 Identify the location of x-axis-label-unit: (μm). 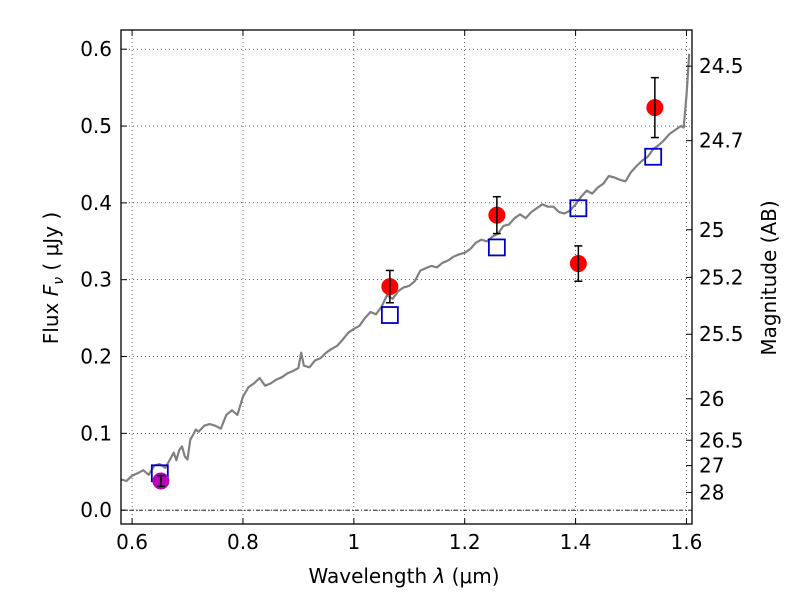
(472, 576).